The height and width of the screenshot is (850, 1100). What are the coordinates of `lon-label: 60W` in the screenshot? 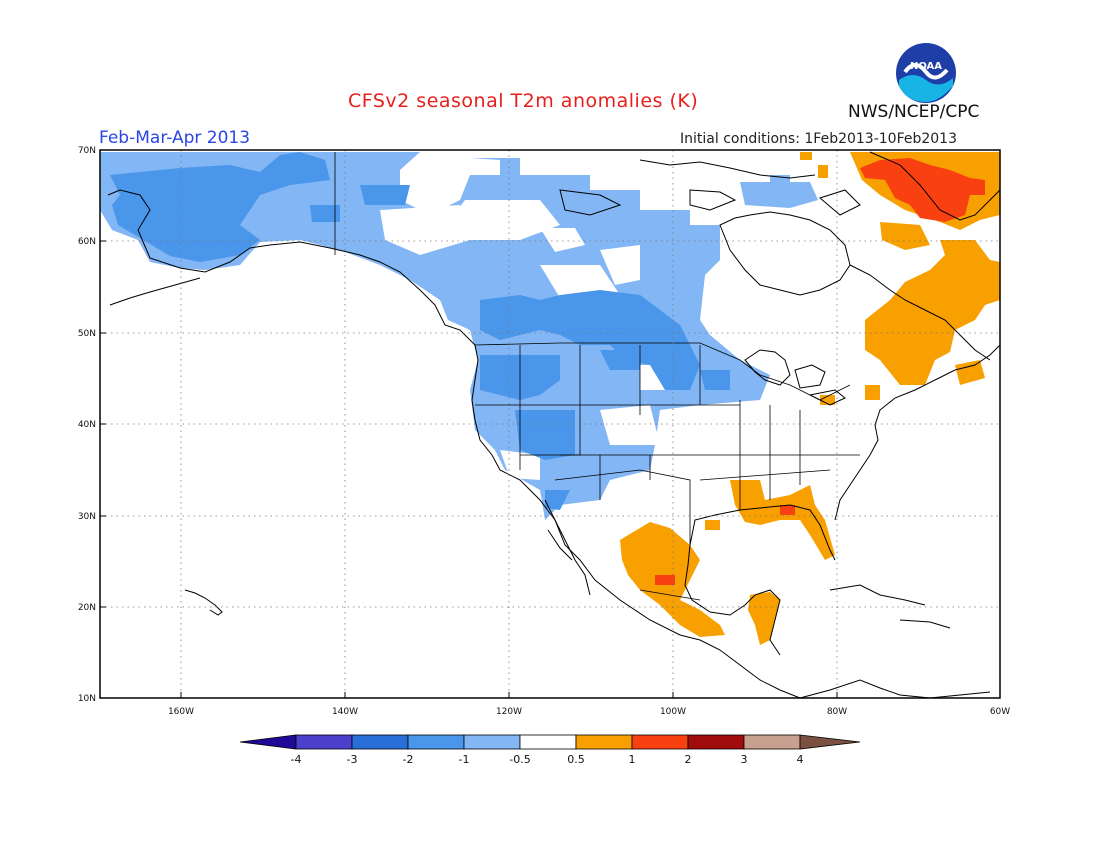 It's located at (1000, 712).